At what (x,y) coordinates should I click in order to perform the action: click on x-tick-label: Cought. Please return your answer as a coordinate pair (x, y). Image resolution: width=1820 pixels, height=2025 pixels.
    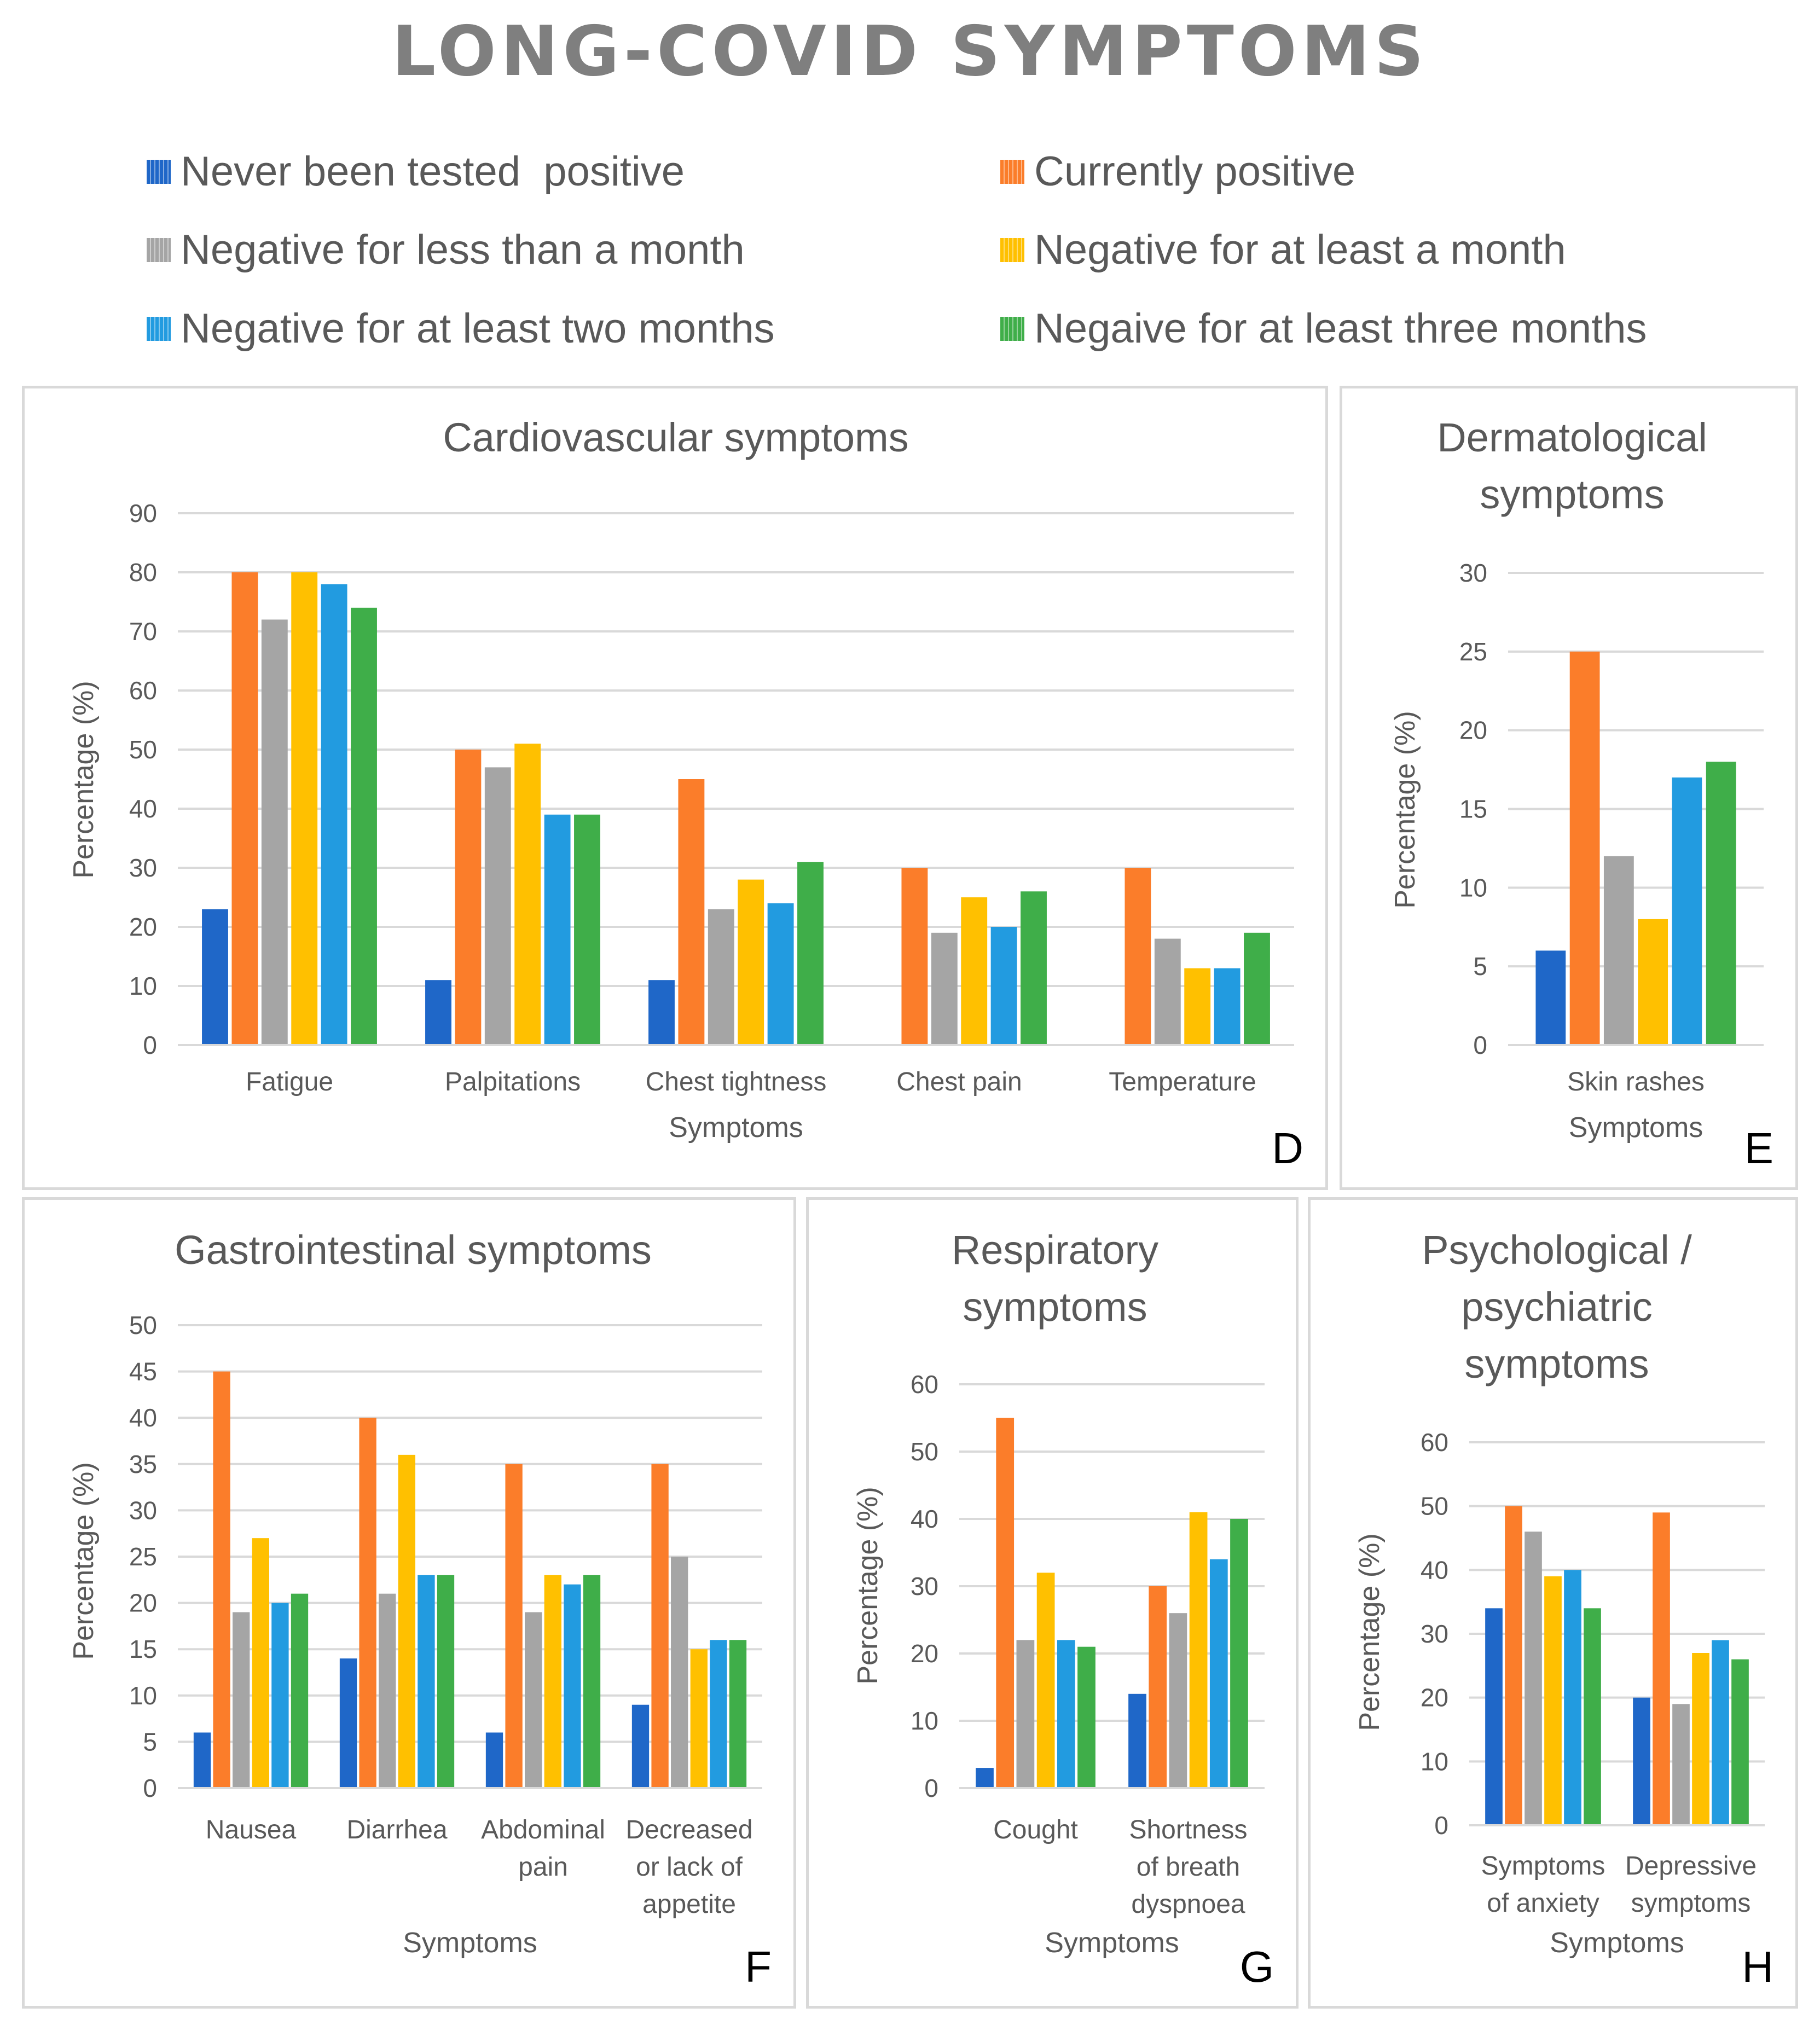
    Looking at the image, I should click on (1035, 1829).